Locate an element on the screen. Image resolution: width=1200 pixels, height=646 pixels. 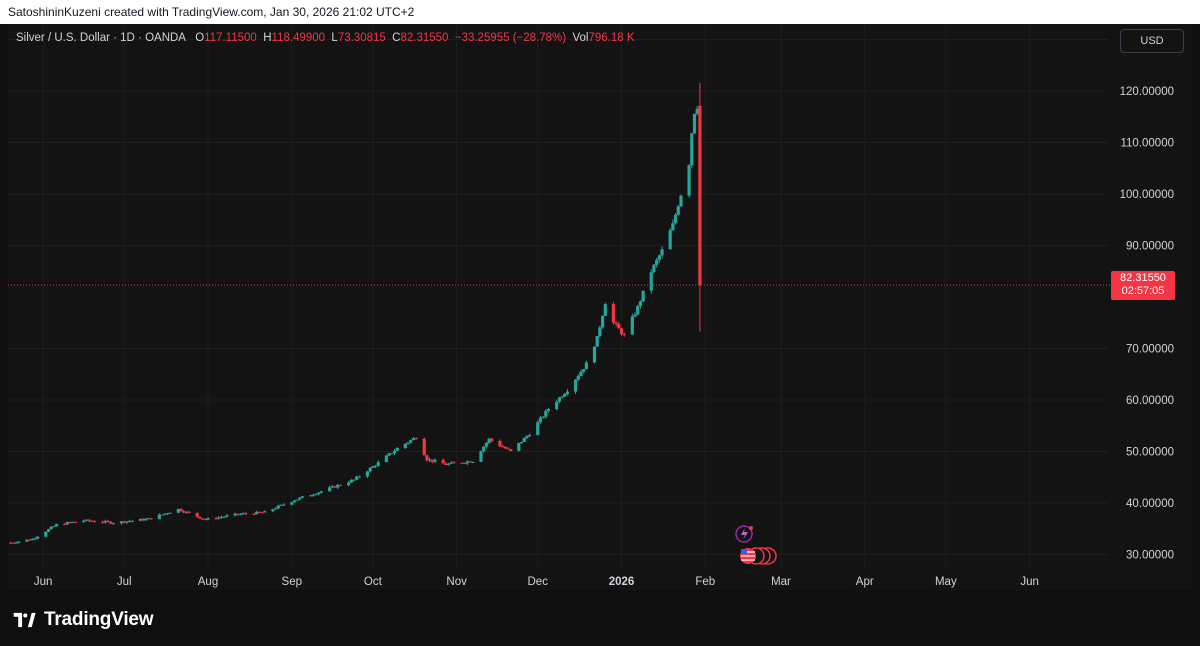
tradingview-brand: TradingView is located at coordinates (82, 620).